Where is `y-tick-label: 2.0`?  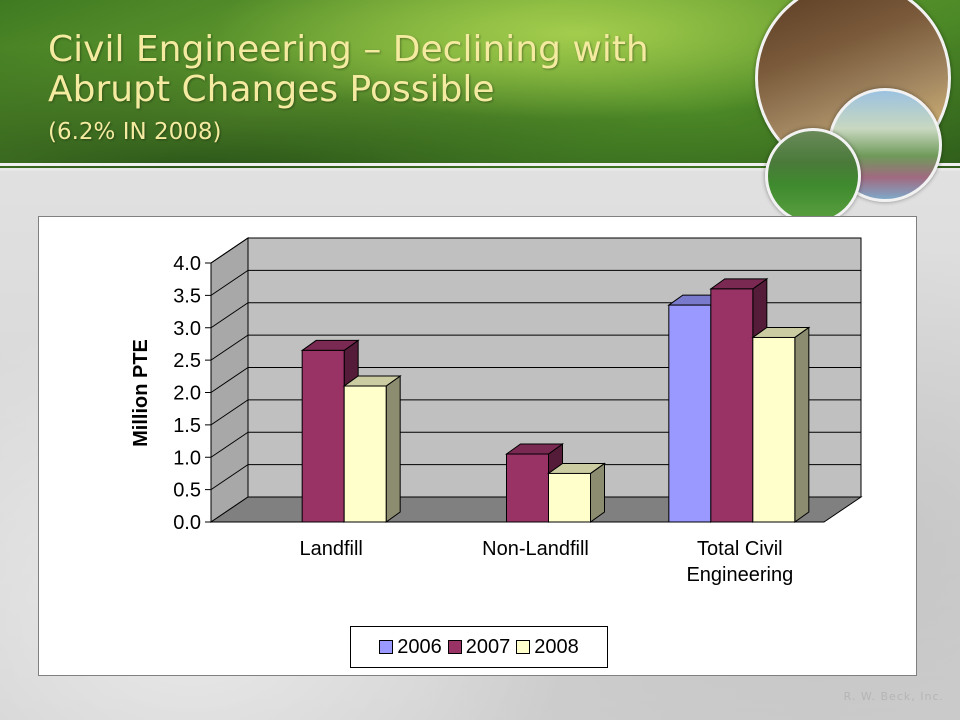 y-tick-label: 2.0 is located at coordinates (187, 394).